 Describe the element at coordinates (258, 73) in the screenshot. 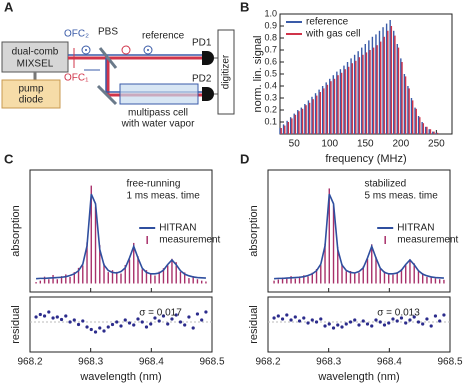

I see `y-axis-label: norm. lin. signal` at that location.